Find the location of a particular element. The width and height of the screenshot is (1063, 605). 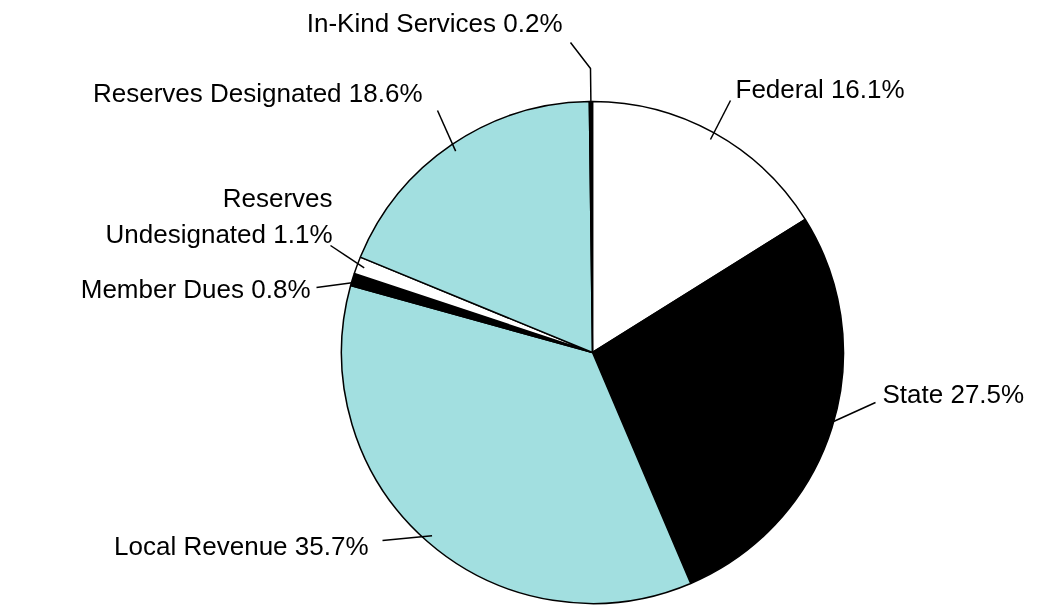

slice-label: In-Kind Services 0.2% is located at coordinates (434, 22).